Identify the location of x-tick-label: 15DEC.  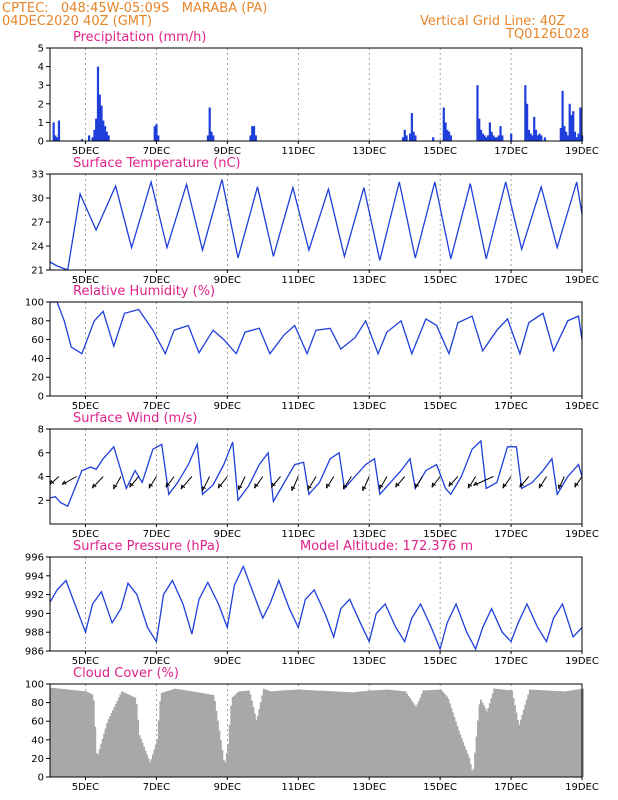
(440, 406).